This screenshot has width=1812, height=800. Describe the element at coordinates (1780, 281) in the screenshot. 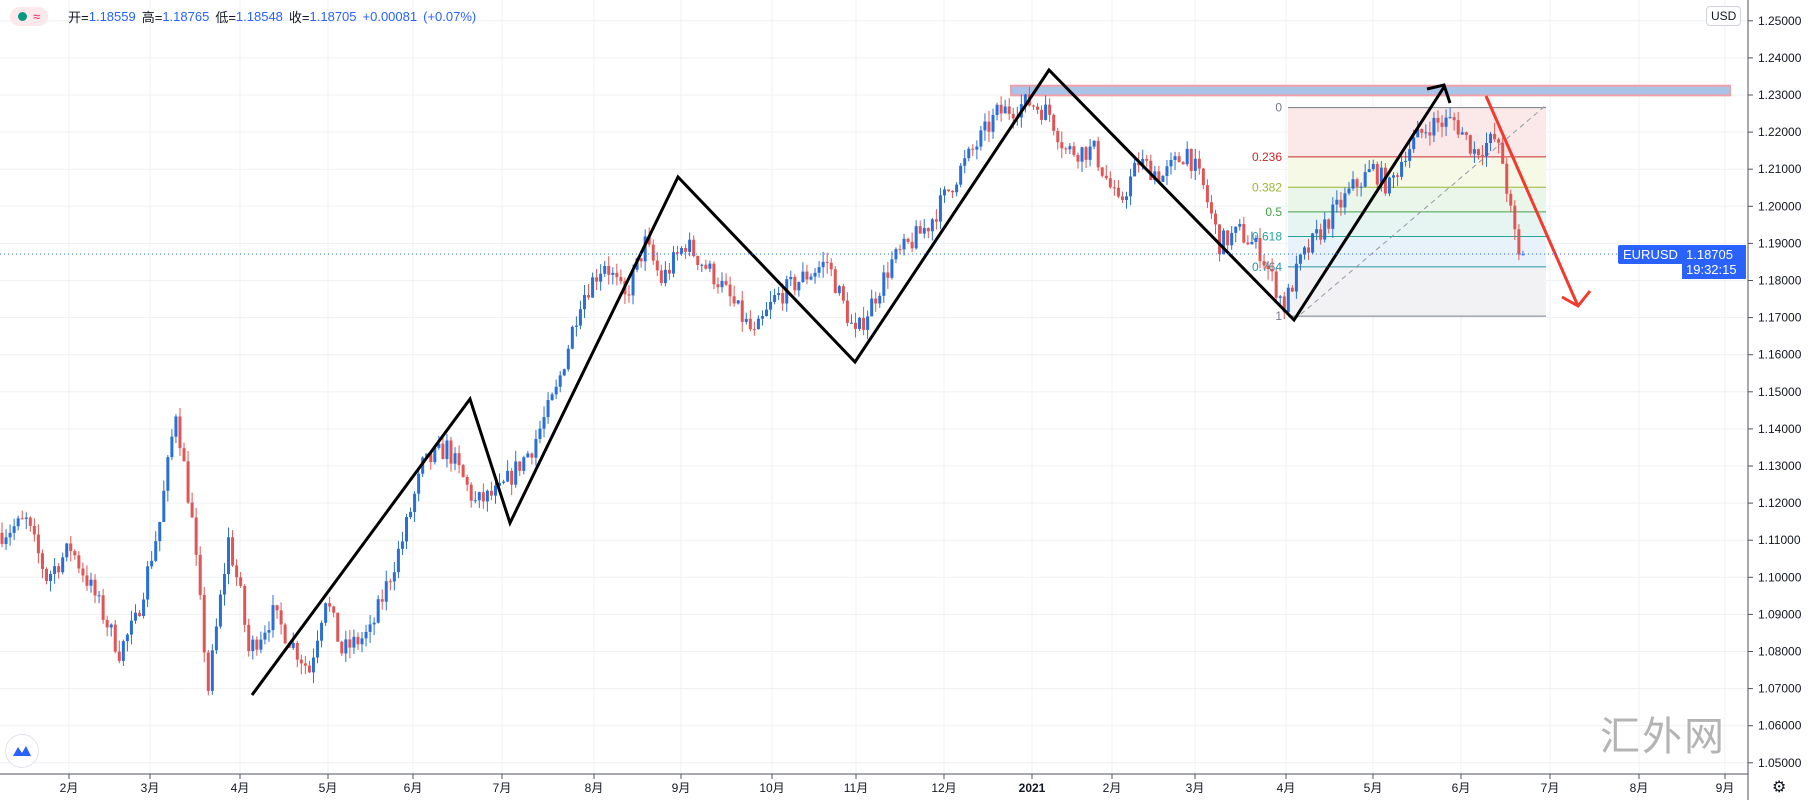

I see `price-tick-label: 1.18000` at that location.